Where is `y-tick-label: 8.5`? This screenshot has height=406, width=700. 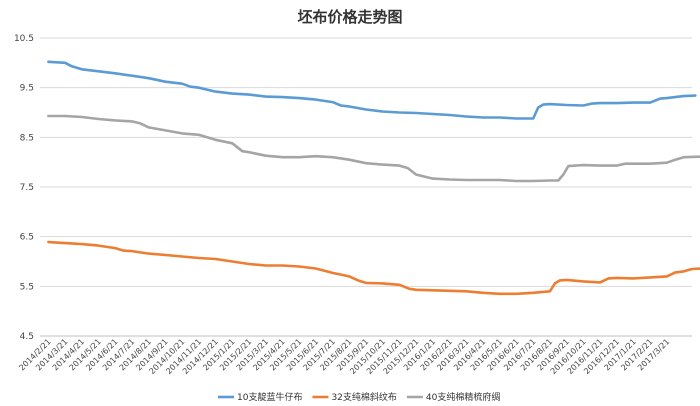
y-tick-label: 8.5 is located at coordinates (27, 138).